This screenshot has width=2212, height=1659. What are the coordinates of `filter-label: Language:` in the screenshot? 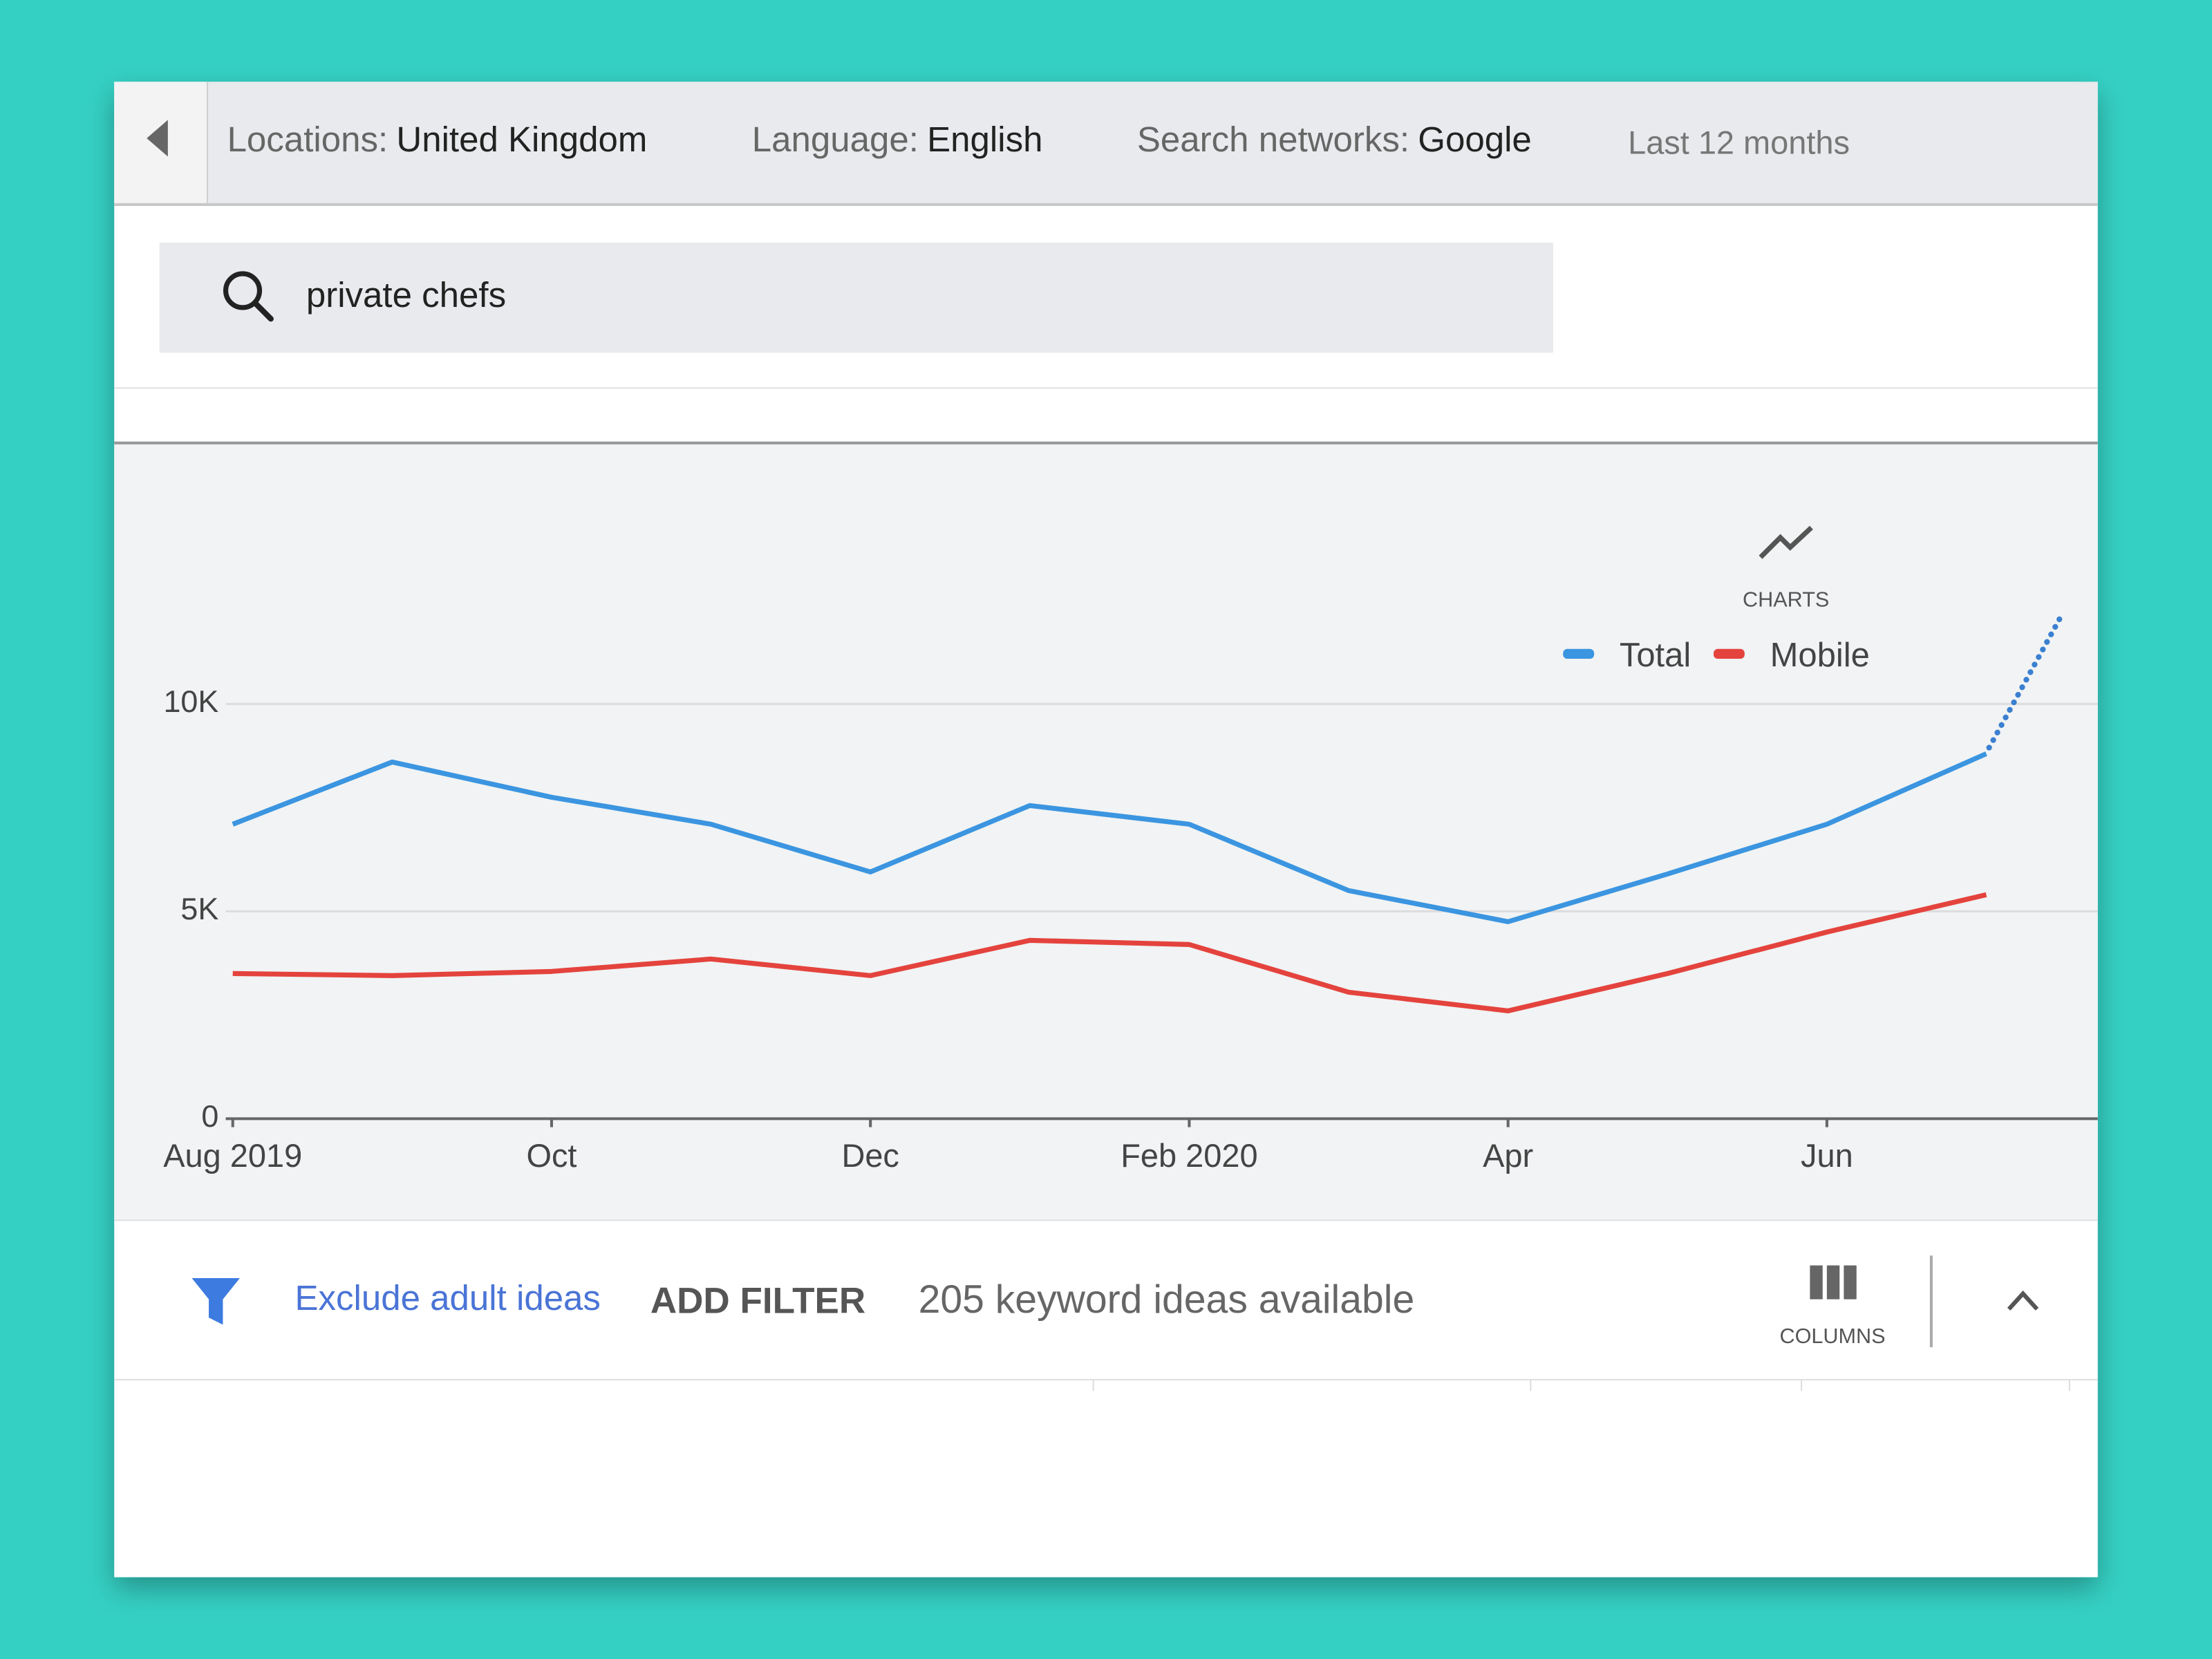 It's located at (835, 140).